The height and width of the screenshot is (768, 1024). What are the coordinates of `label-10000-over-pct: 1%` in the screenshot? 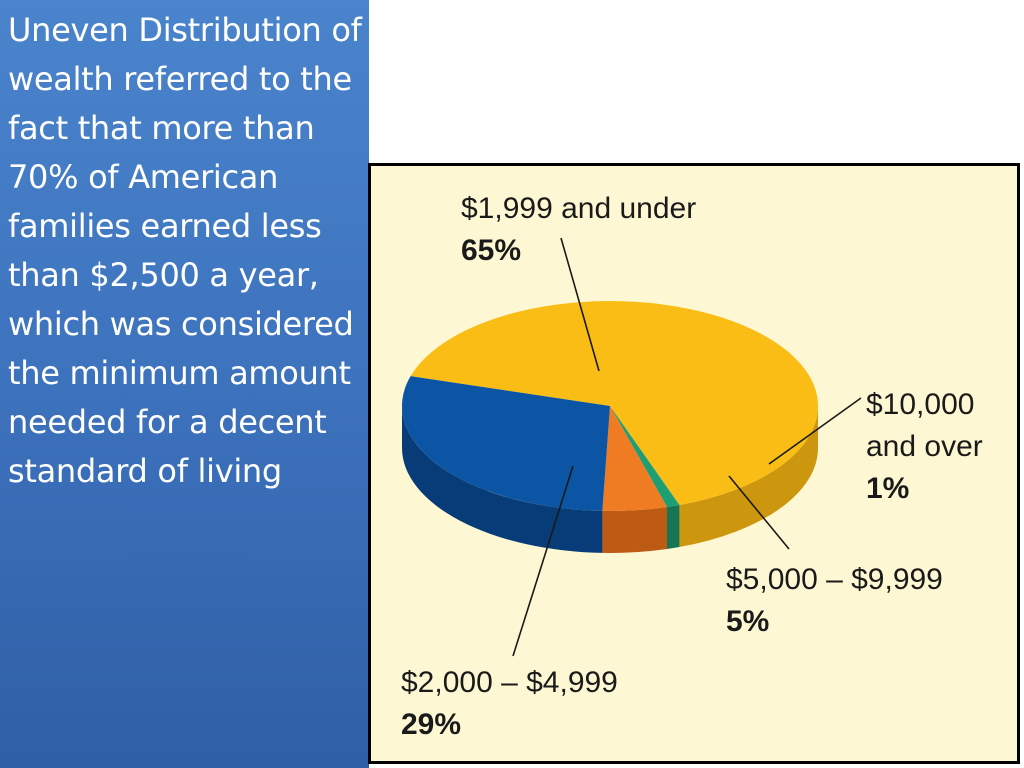 It's located at (888, 488).